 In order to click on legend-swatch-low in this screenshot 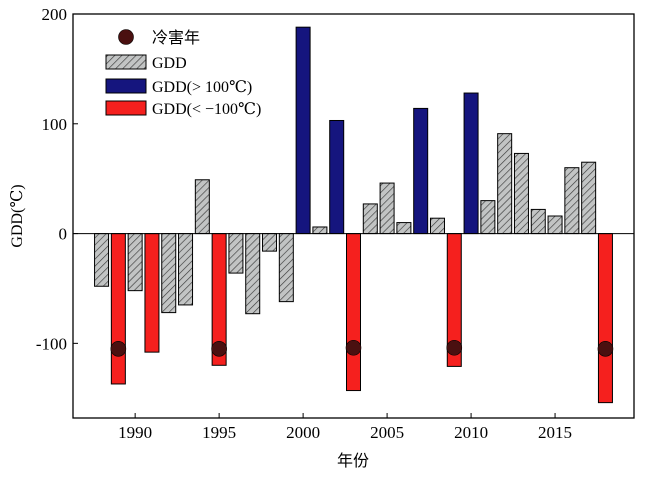, I will do `click(126, 108)`.